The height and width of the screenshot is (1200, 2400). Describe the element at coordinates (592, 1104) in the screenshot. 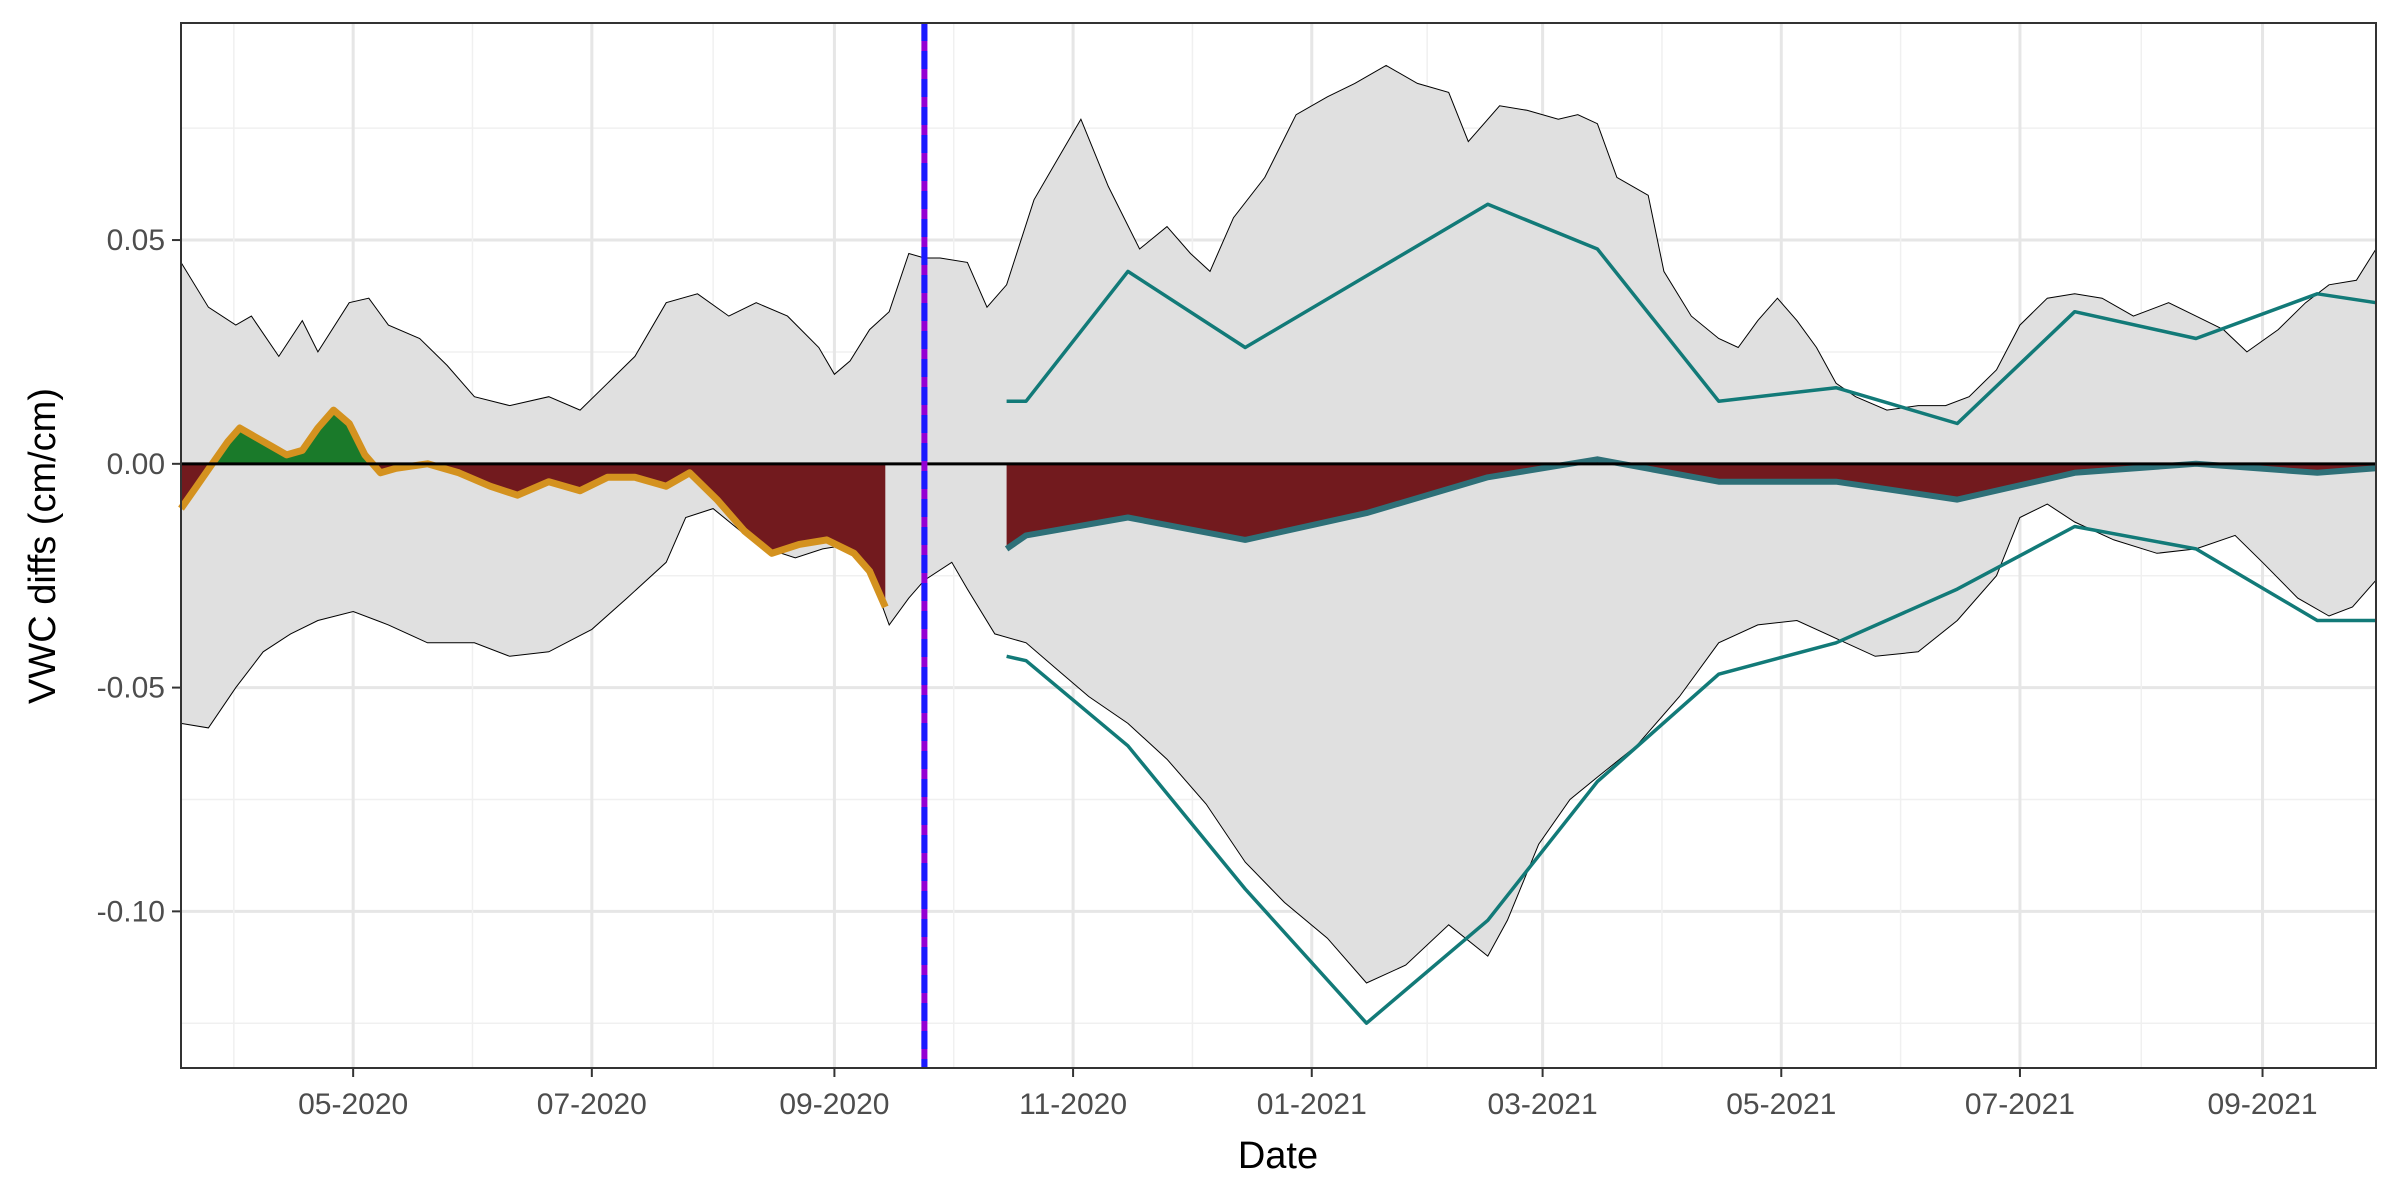

I see `x-tick-label: 07-2020` at that location.